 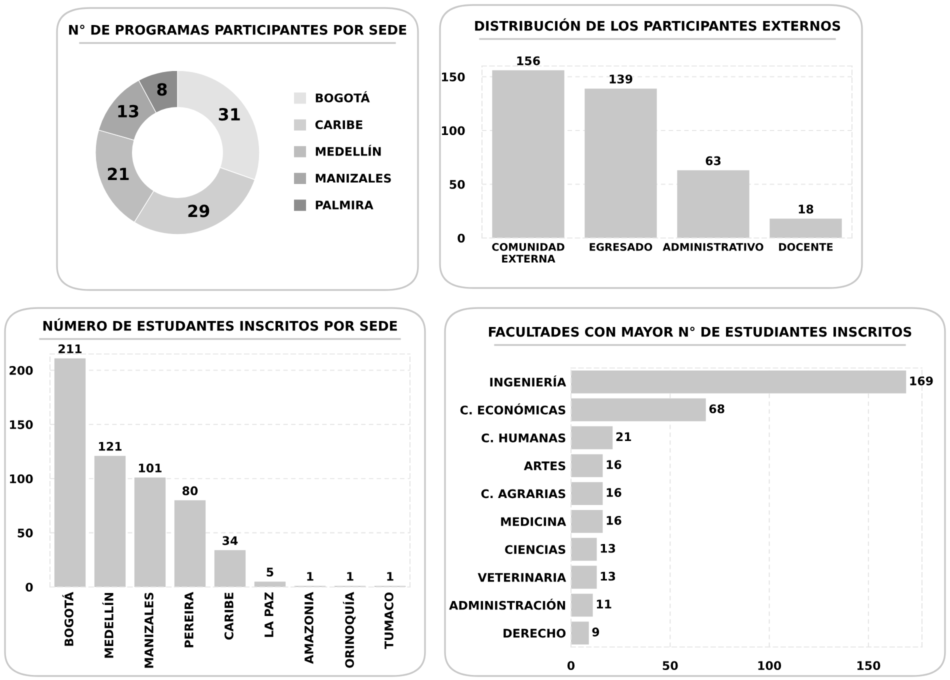 I want to click on x-tick-label: LA PAZ, so click(x=269, y=614).